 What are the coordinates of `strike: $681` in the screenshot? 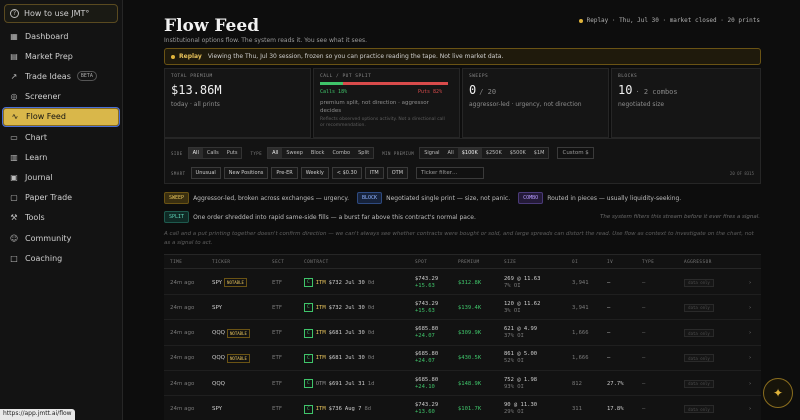 It's located at (335, 358).